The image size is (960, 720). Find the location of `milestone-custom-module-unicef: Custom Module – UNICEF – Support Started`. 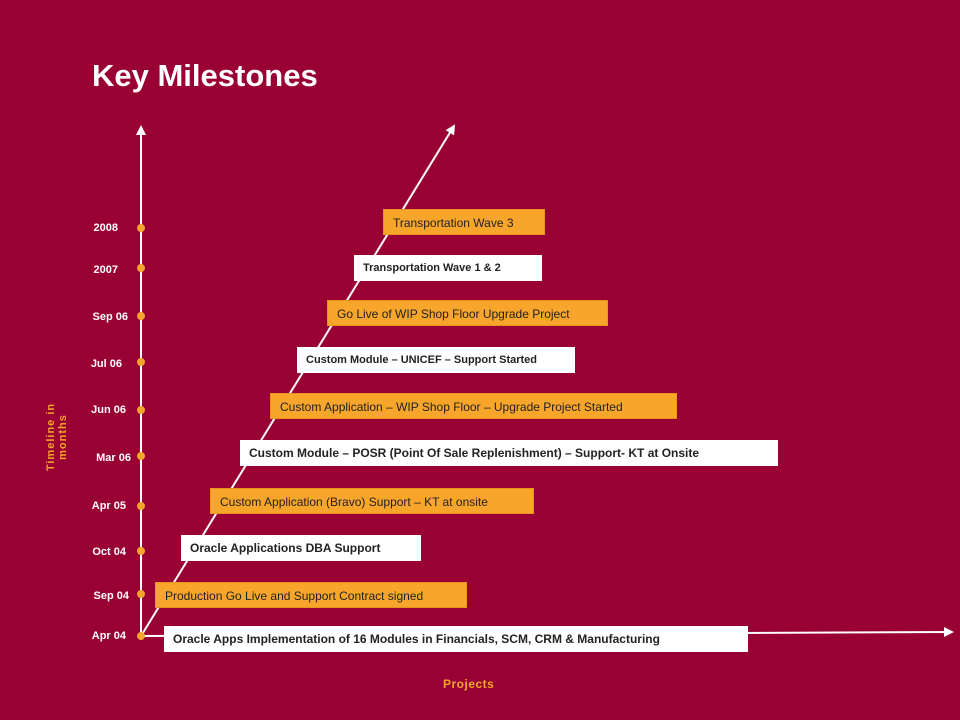

milestone-custom-module-unicef: Custom Module – UNICEF – Support Started is located at coordinates (436, 360).